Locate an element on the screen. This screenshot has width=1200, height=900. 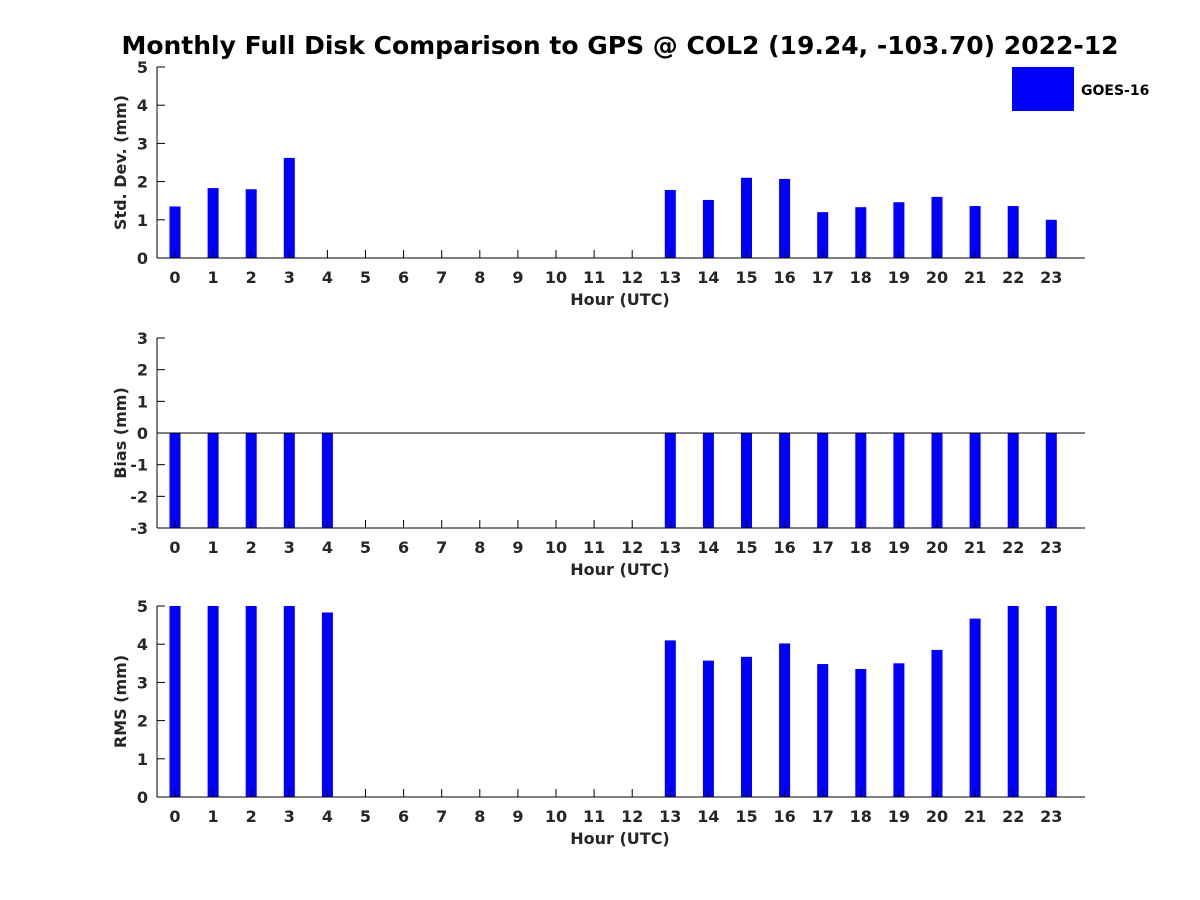
x-tick-label: 17 is located at coordinates (823, 547).